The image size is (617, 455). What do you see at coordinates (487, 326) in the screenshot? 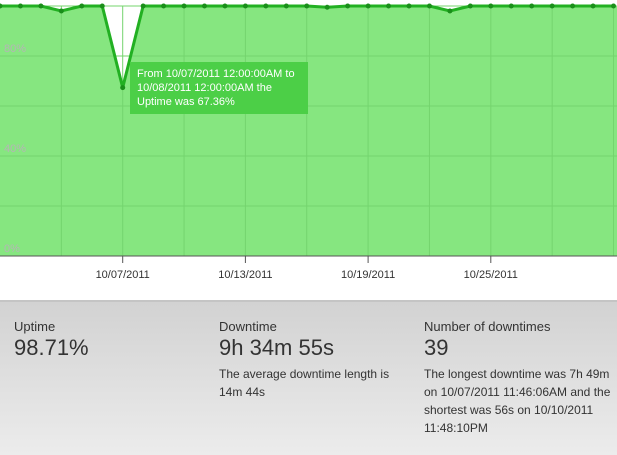
I see `stat-label: Number of downtimes` at bounding box center [487, 326].